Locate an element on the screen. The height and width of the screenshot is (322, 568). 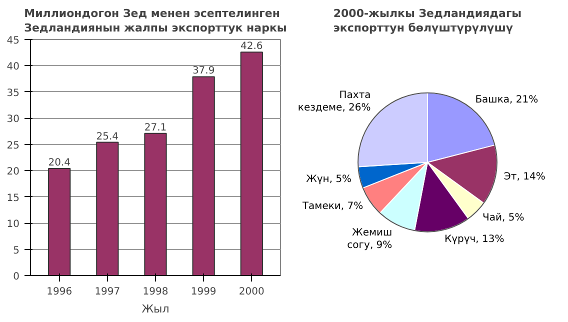
data-label: 27.1 is located at coordinates (155, 128).